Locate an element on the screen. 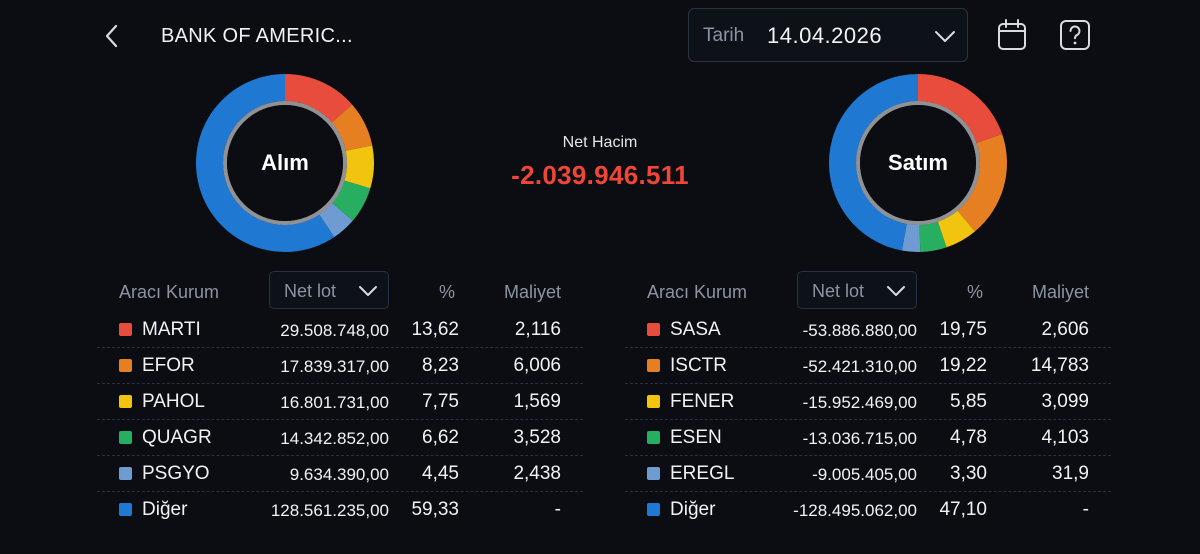  table-row: PAHOL 16.801.731,00 7,75 1,569 is located at coordinates (340, 402).